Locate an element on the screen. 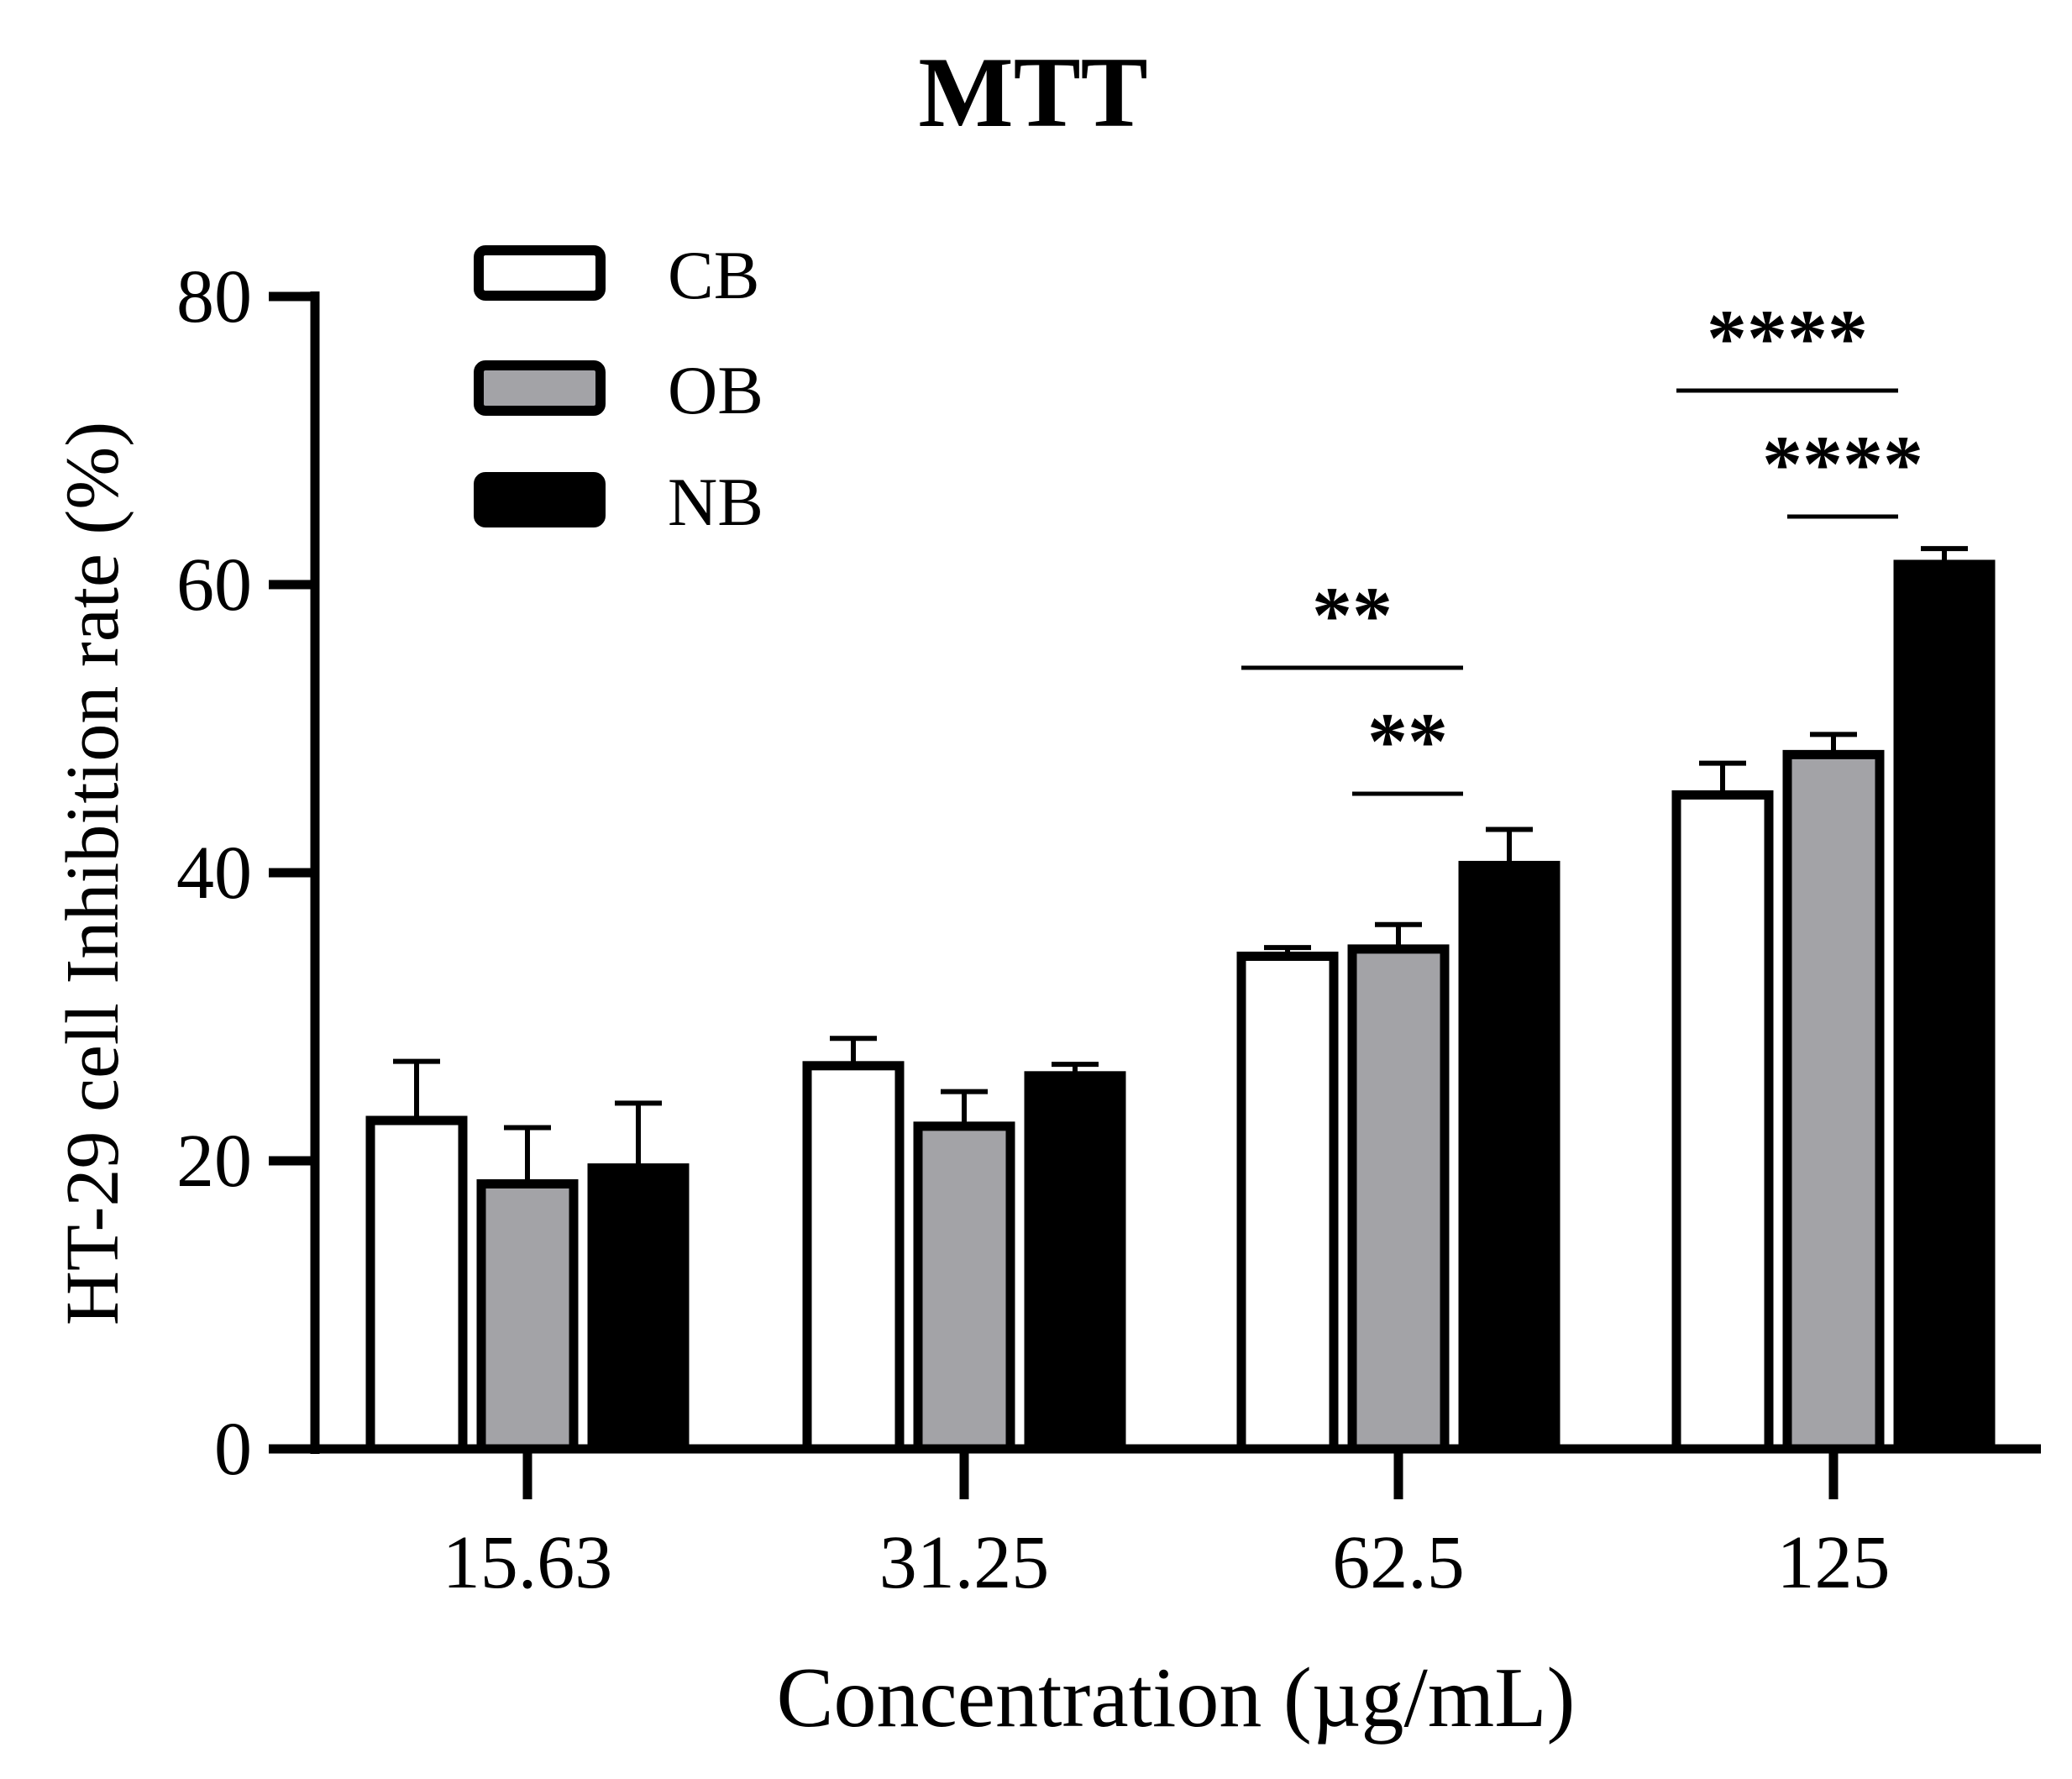 The image size is (2072, 1779). y-tick-label: 0 is located at coordinates (233, 1449).